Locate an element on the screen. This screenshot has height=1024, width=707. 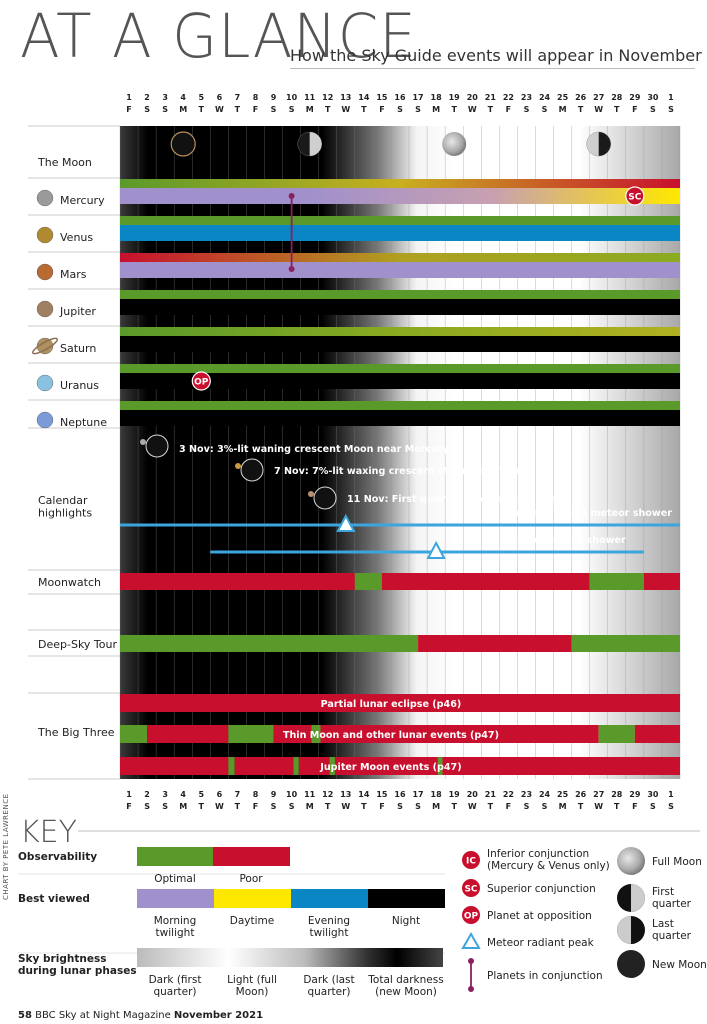
key-sky-text: Light (full Moon) is located at coordinates (252, 986).